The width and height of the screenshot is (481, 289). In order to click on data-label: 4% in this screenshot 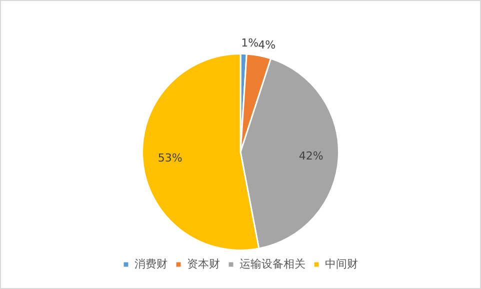, I will do `click(267, 45)`.